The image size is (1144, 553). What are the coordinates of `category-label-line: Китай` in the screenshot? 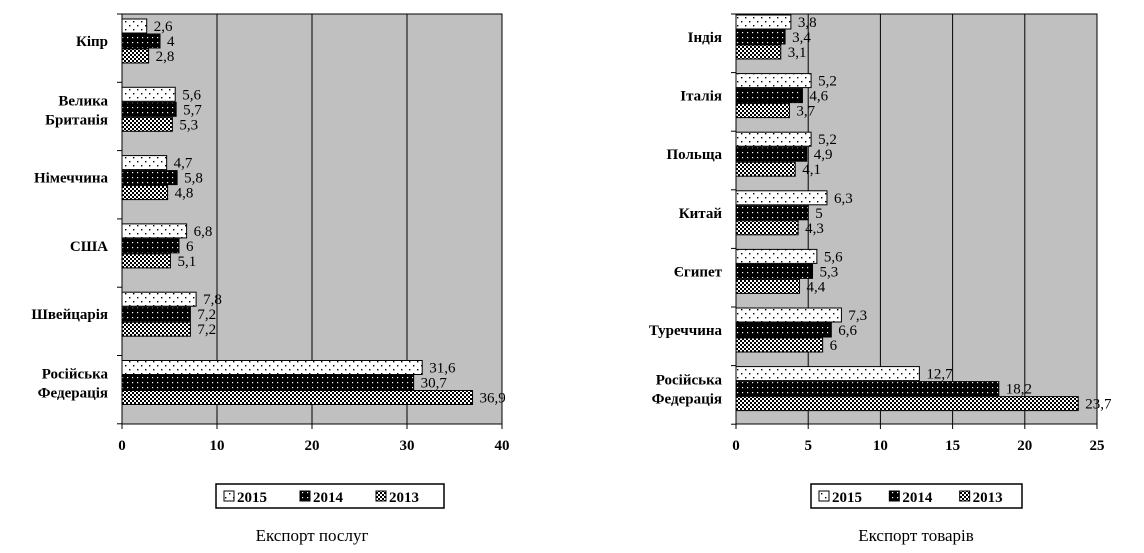 It's located at (701, 214).